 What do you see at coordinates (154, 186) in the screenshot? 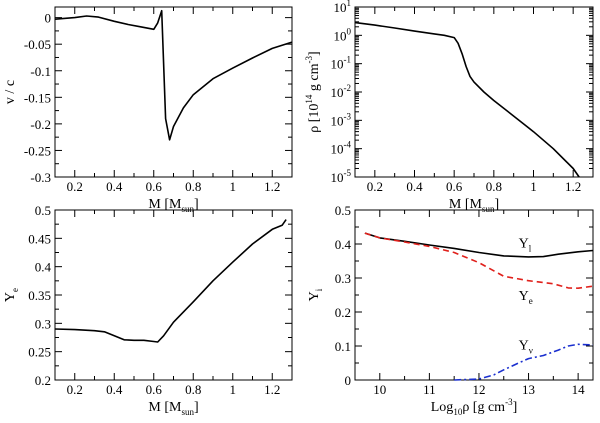
I see `velocity-xtick-label: 0.6` at bounding box center [154, 186].